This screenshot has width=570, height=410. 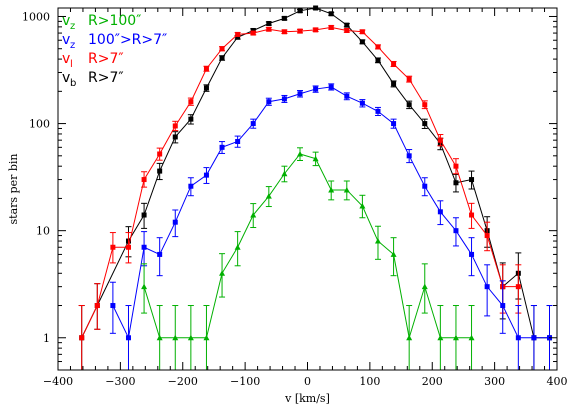 What do you see at coordinates (120, 381) in the screenshot?
I see `x-tick-label: −300` at bounding box center [120, 381].